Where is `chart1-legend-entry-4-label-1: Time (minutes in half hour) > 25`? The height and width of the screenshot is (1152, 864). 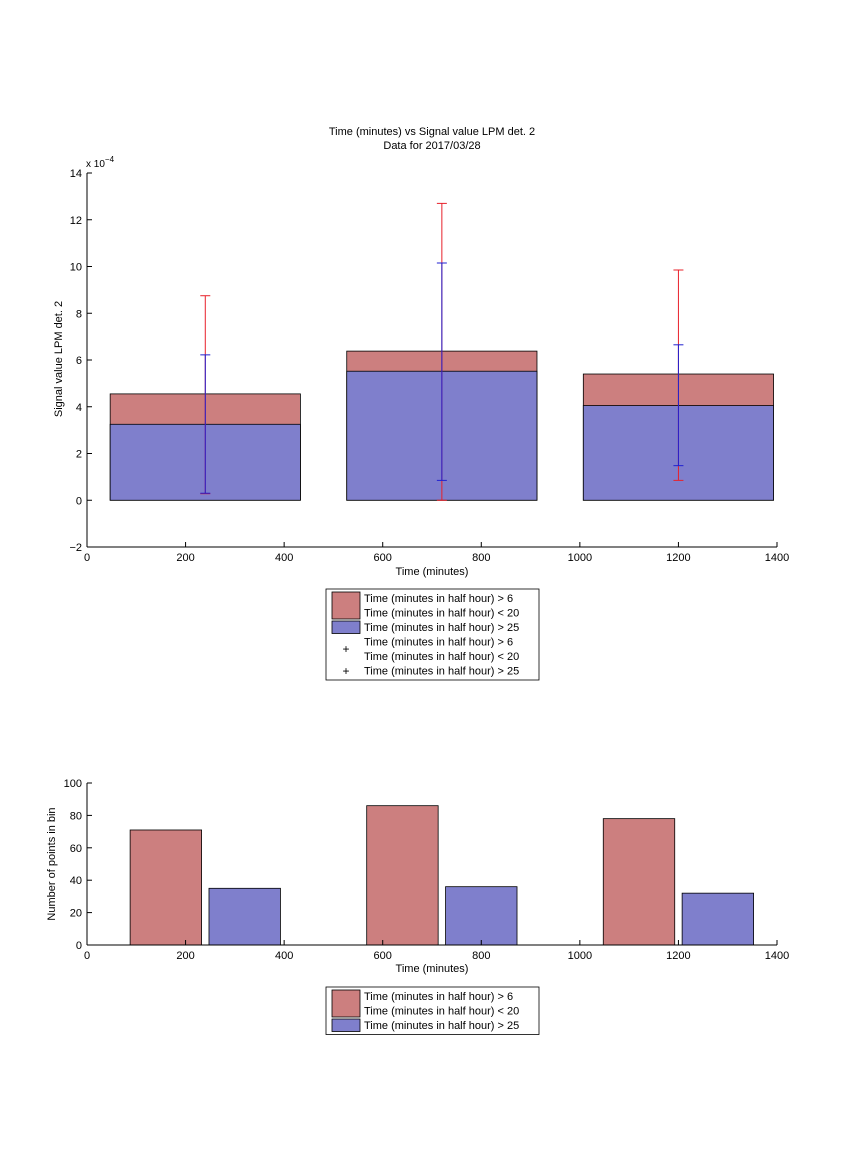
chart1-legend-entry-4-label-1: Time (minutes in half hour) > 25 is located at coordinates (441, 672).